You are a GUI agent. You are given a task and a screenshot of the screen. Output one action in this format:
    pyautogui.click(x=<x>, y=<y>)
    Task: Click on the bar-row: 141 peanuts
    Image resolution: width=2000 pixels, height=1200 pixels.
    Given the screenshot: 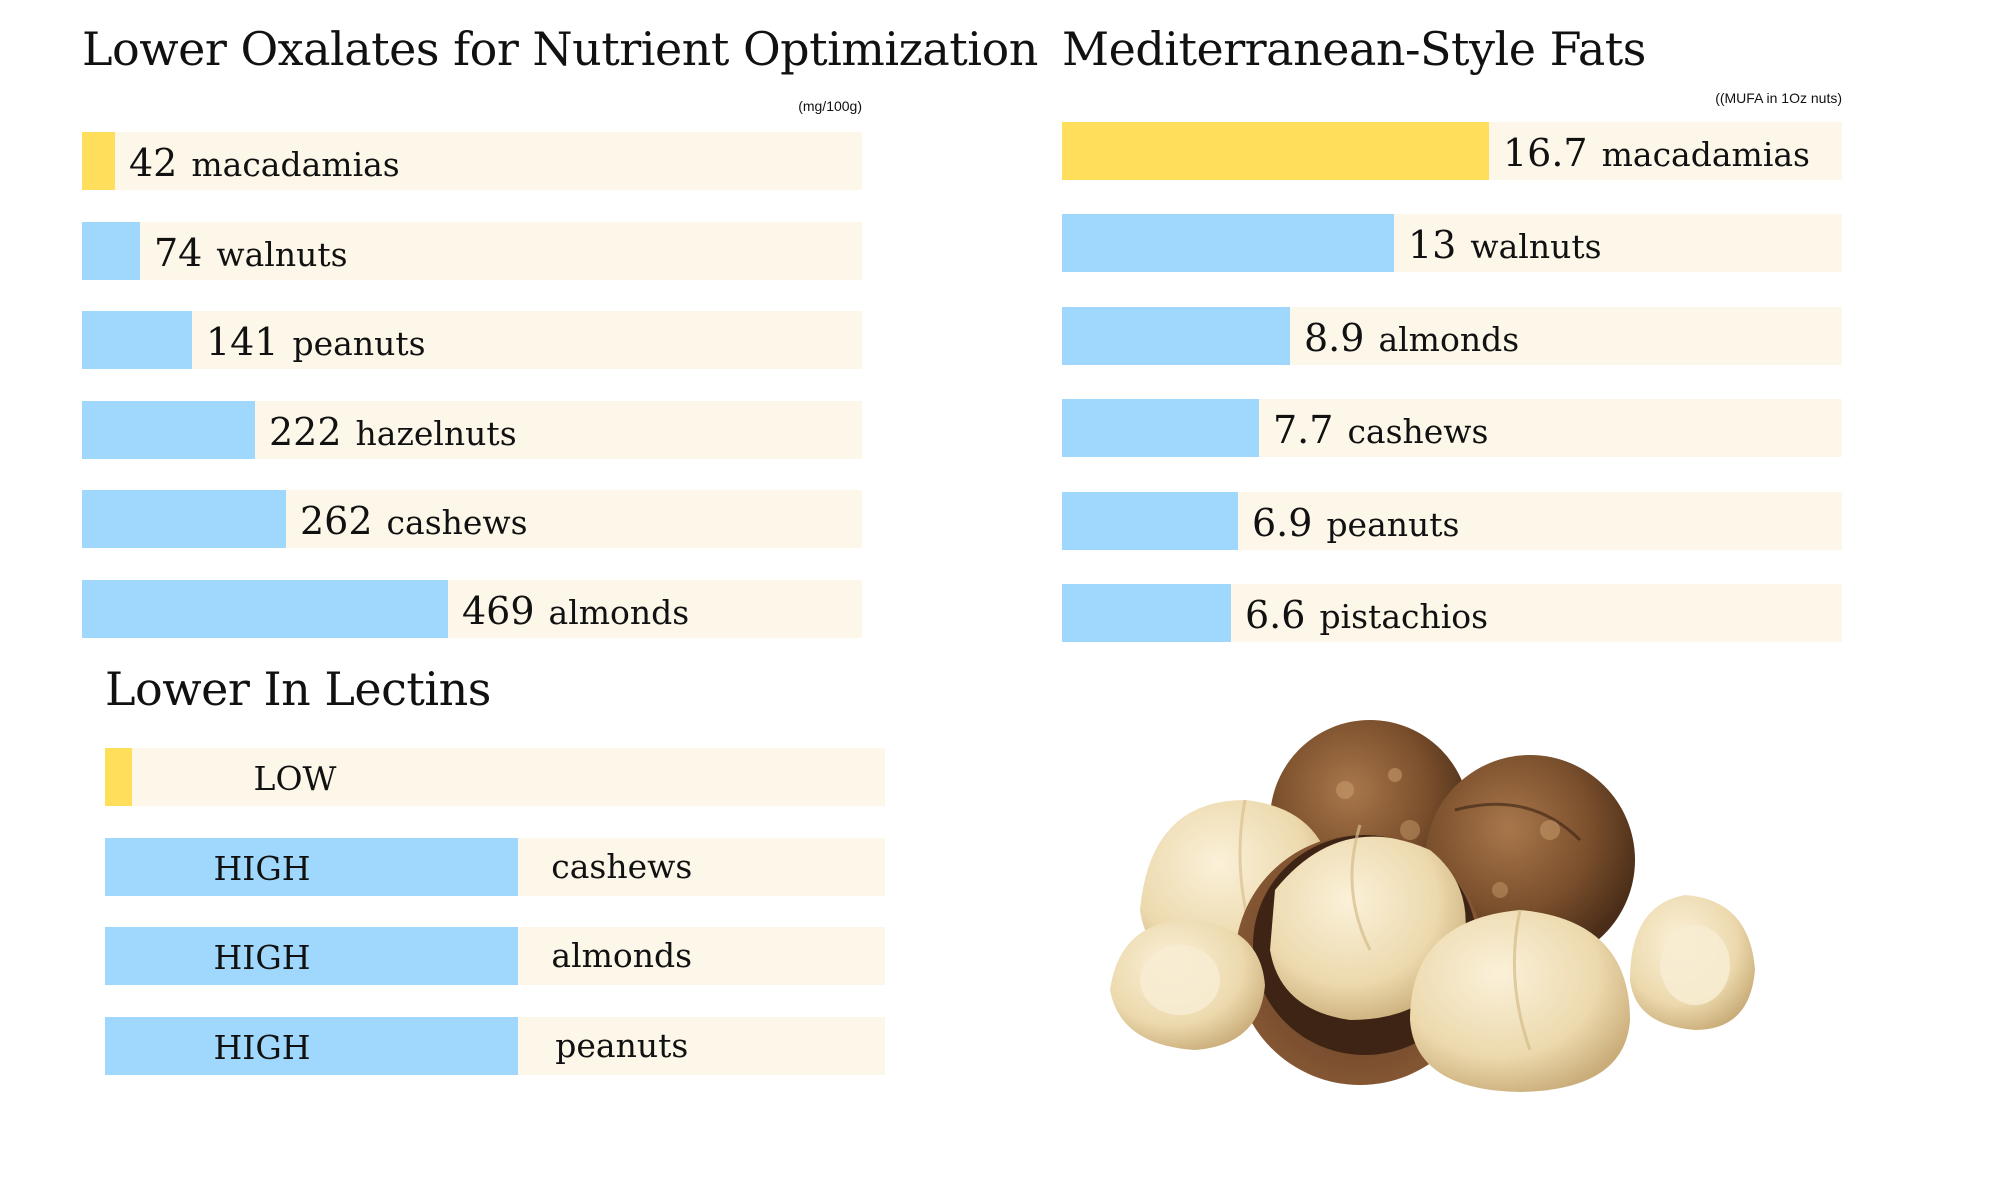 What is the action you would take?
    pyautogui.click(x=472, y=340)
    